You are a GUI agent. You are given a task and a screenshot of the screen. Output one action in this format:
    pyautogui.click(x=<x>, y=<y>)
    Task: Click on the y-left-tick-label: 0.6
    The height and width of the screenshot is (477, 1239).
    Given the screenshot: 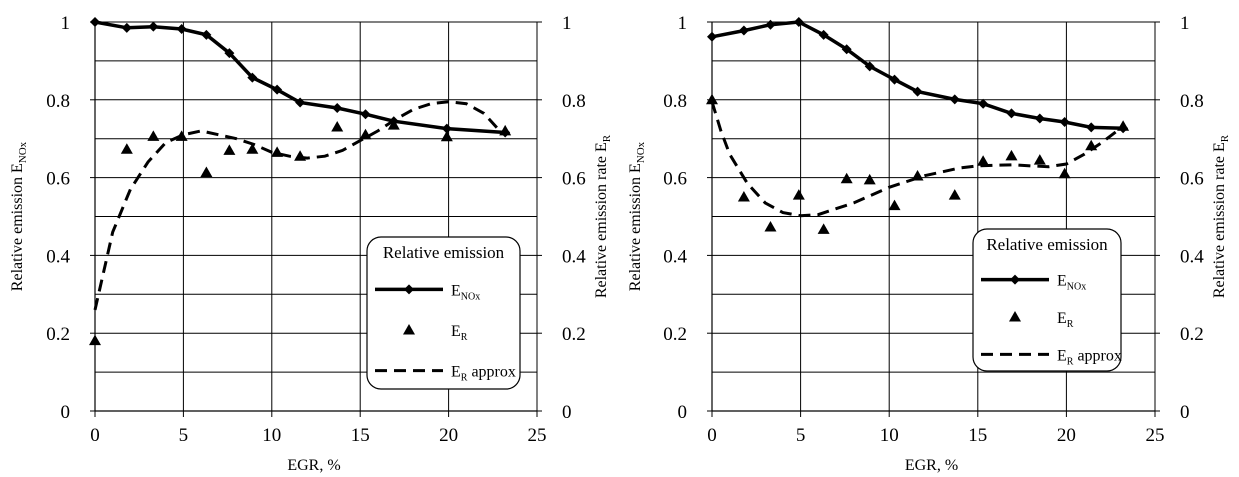 What is the action you would take?
    pyautogui.click(x=58, y=179)
    